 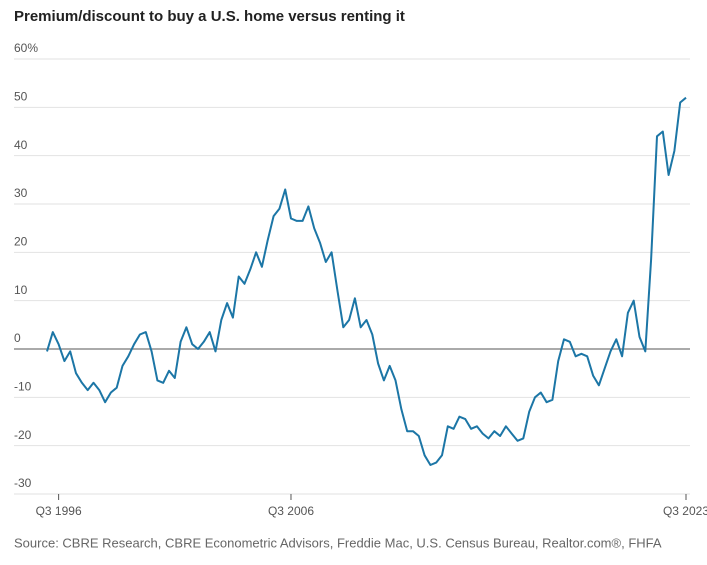 What do you see at coordinates (21, 242) in the screenshot?
I see `y-tick-label: 20` at bounding box center [21, 242].